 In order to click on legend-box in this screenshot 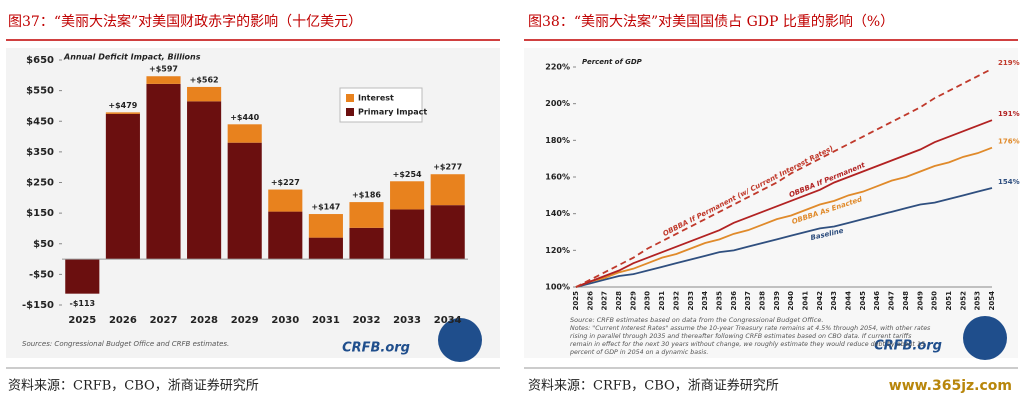, I will do `click(381, 105)`.